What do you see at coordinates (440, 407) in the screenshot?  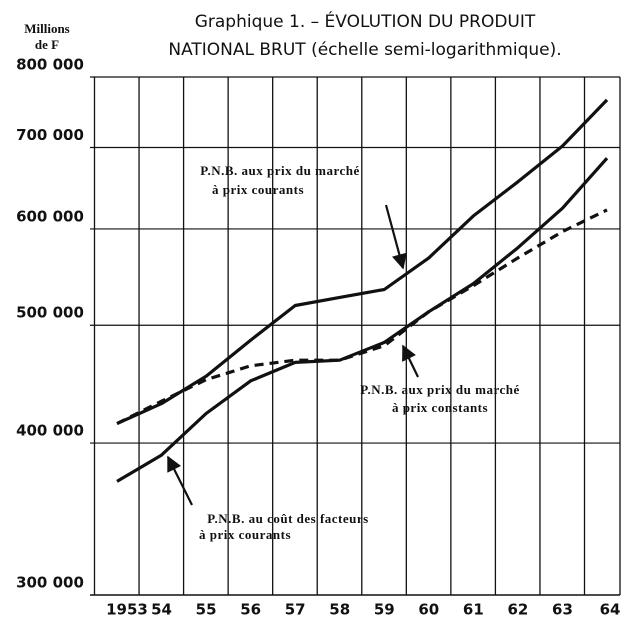 I see `series-label: à prix constants` at bounding box center [440, 407].